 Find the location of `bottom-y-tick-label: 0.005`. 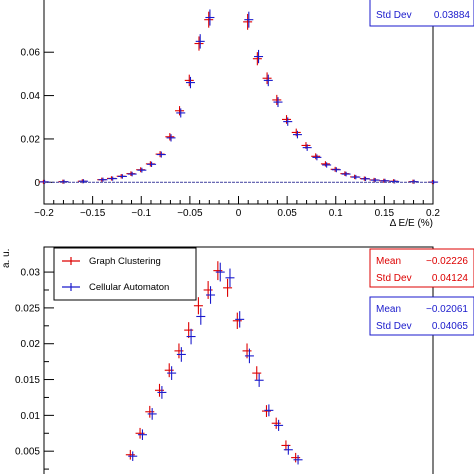

bottom-y-tick-label: 0.005 is located at coordinates (27, 452).